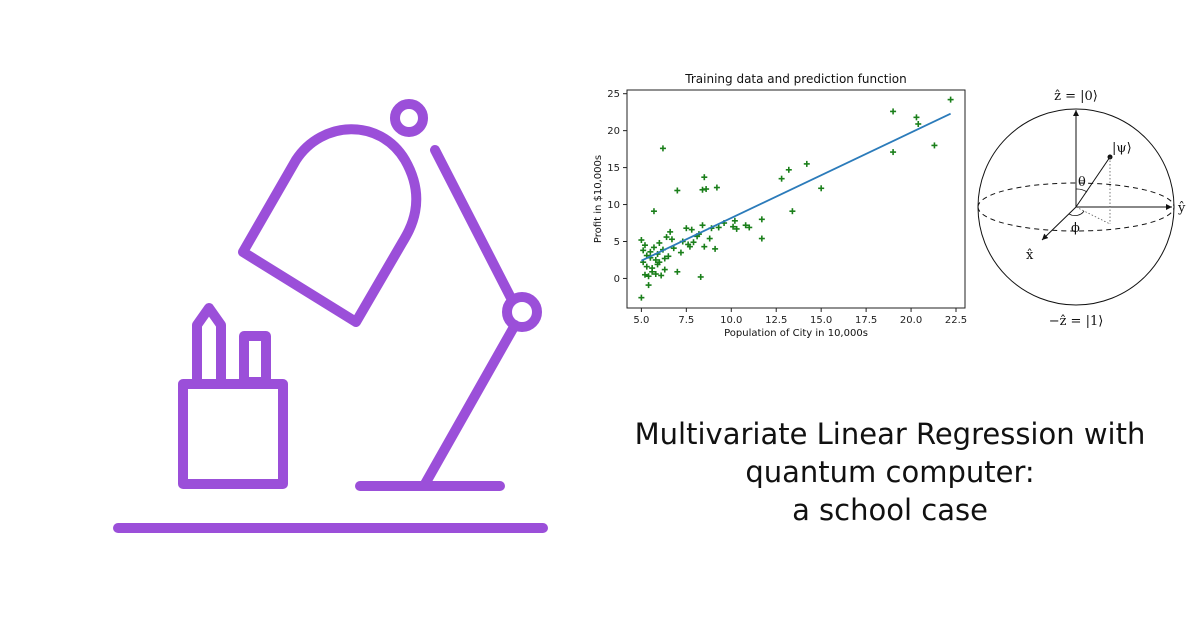 Image resolution: width=1189 pixels, height=631 pixels. What do you see at coordinates (255, 359) in the screenshot?
I see `ruler` at bounding box center [255, 359].